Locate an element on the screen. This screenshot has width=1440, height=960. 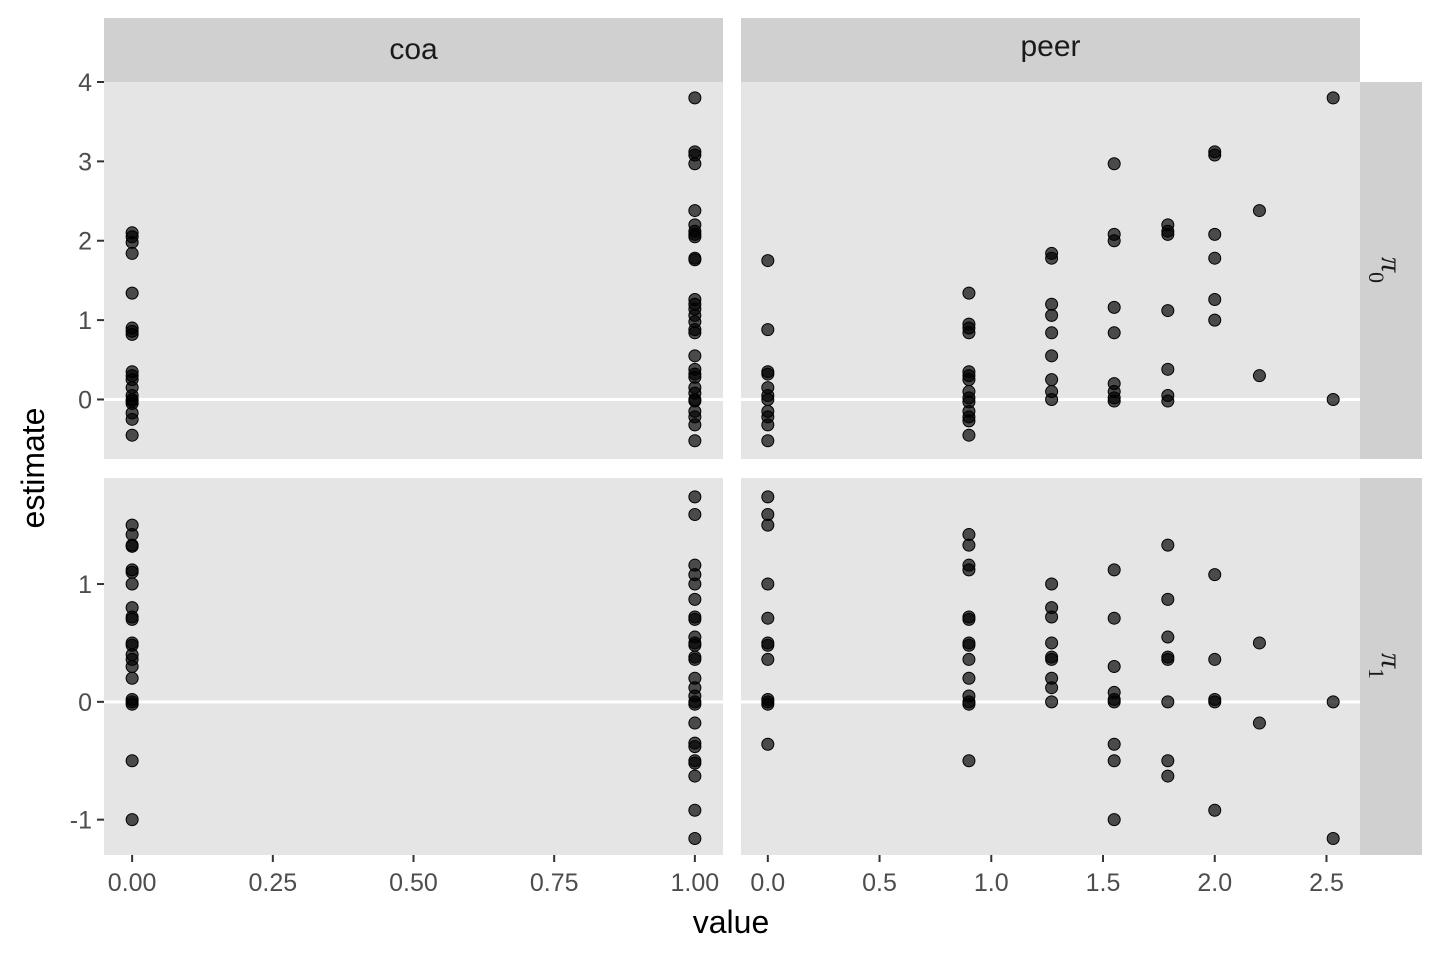
strip-coa is located at coordinates (413, 50).